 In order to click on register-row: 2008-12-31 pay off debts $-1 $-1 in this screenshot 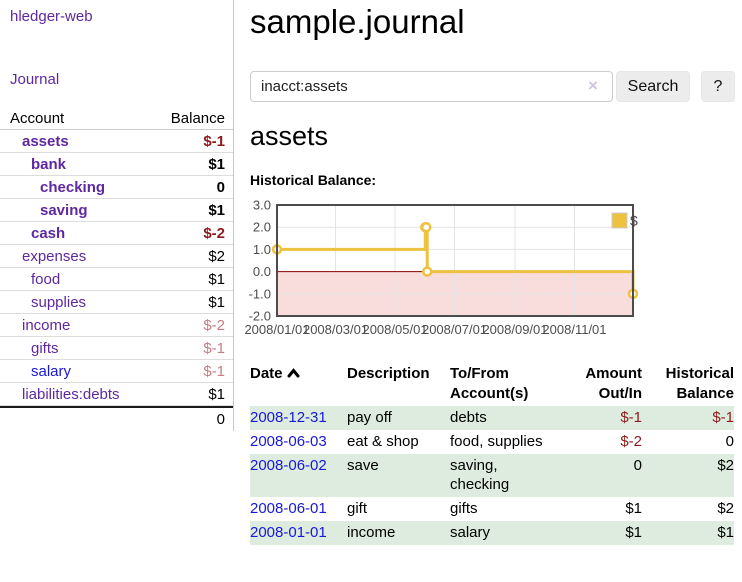, I will do `click(492, 418)`.